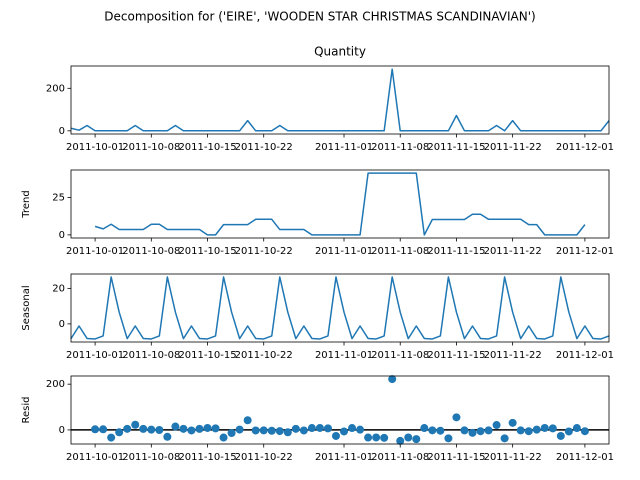 This screenshot has width=640, height=480. Describe the element at coordinates (55, 88) in the screenshot. I see `y-tick-label: 200` at that location.